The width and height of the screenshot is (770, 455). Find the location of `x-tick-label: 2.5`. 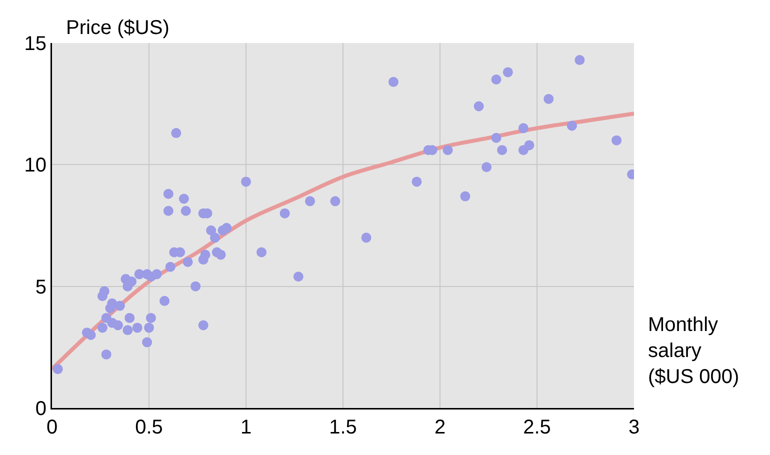

x-tick-label: 2.5 is located at coordinates (537, 427).